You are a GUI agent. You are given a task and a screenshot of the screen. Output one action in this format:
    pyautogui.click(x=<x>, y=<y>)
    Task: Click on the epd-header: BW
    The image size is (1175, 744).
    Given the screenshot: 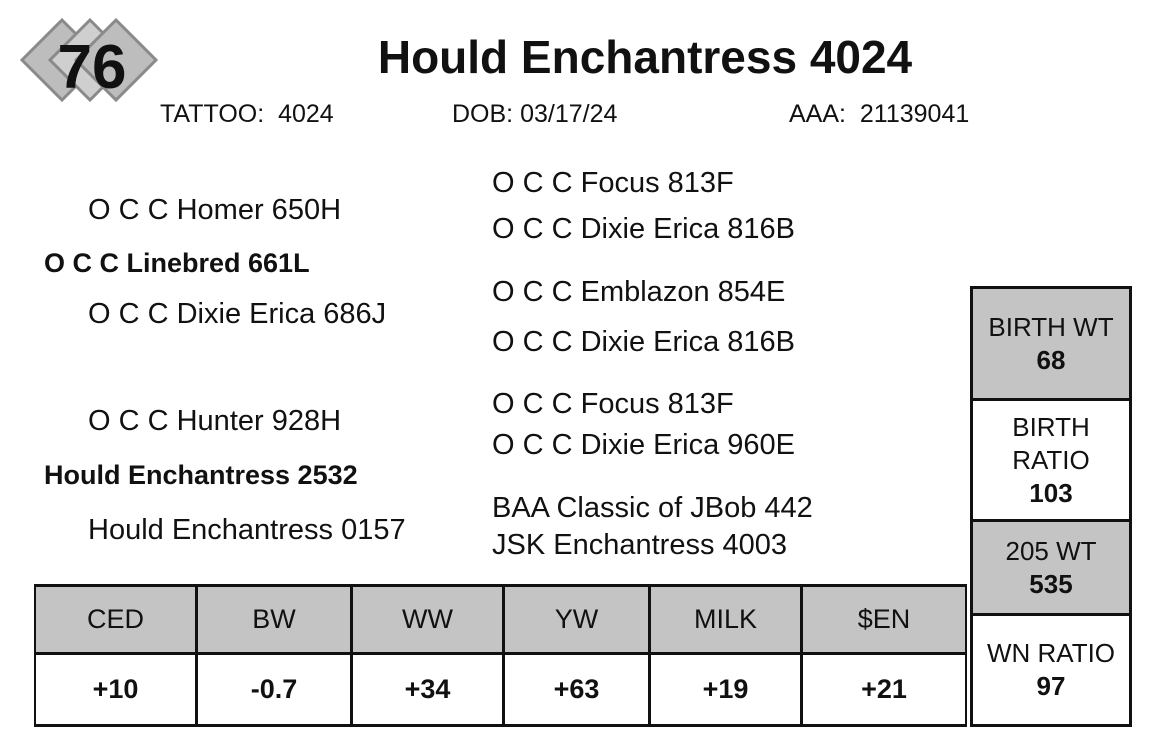 What is the action you would take?
    pyautogui.click(x=272, y=621)
    